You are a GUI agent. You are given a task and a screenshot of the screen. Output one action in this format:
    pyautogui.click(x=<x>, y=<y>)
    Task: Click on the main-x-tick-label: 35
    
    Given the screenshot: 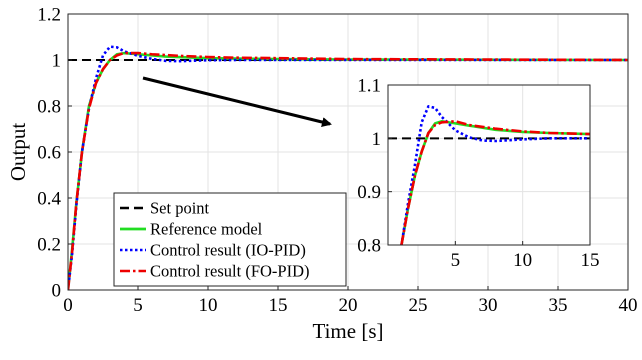 What is the action you would take?
    pyautogui.click(x=558, y=305)
    